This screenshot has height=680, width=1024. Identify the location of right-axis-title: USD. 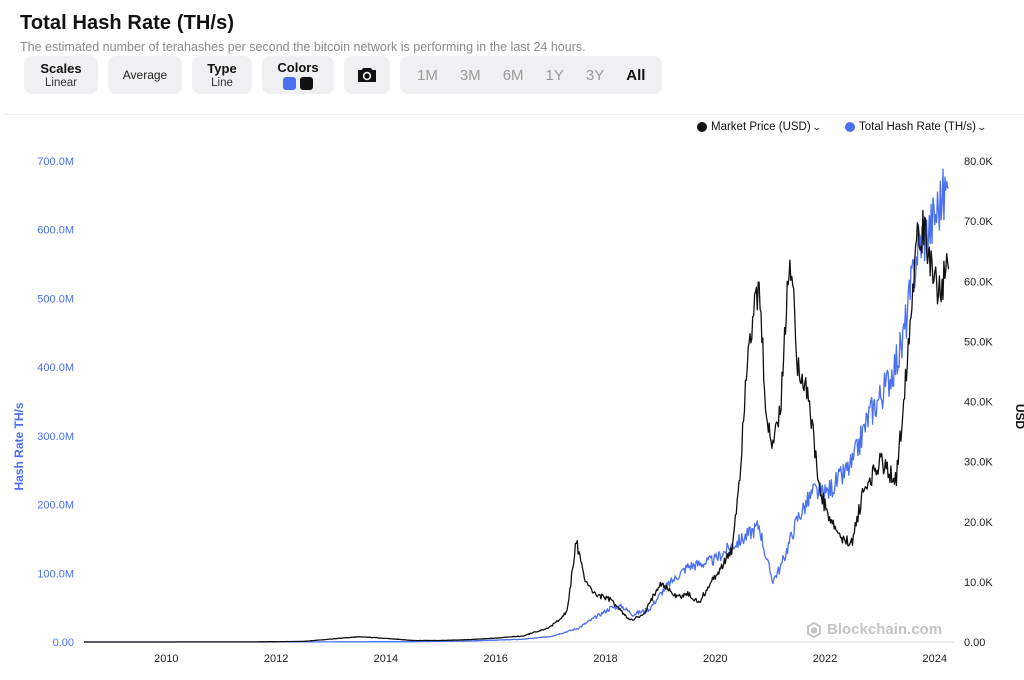
(1018, 417).